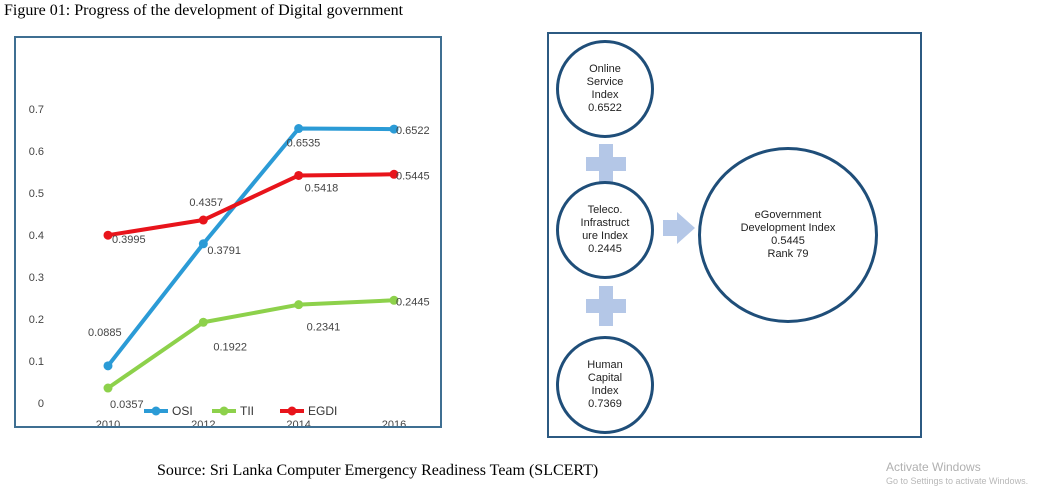 This screenshot has height=493, width=1041. I want to click on y-tick-label-0.1: 0.1, so click(36, 362).